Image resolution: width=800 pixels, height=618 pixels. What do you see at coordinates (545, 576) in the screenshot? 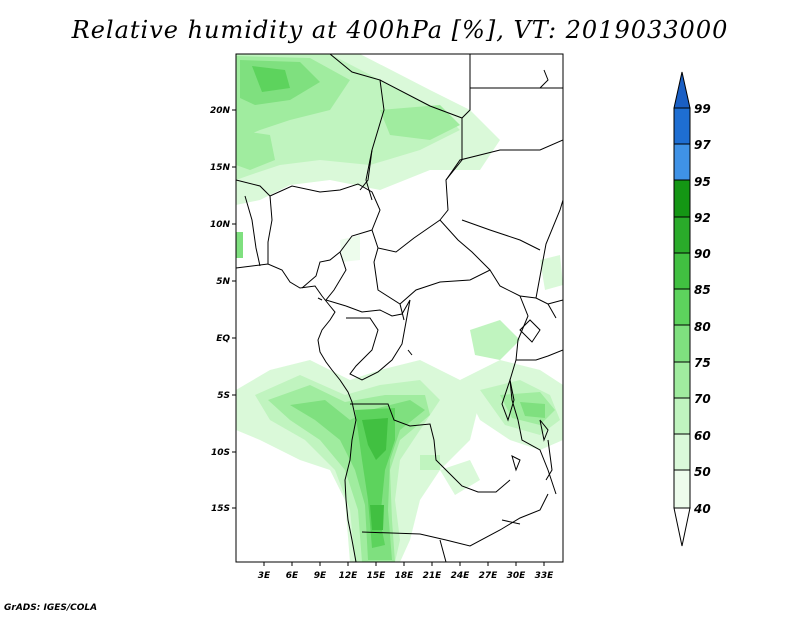
I see `lon-label: 33E` at bounding box center [545, 576].